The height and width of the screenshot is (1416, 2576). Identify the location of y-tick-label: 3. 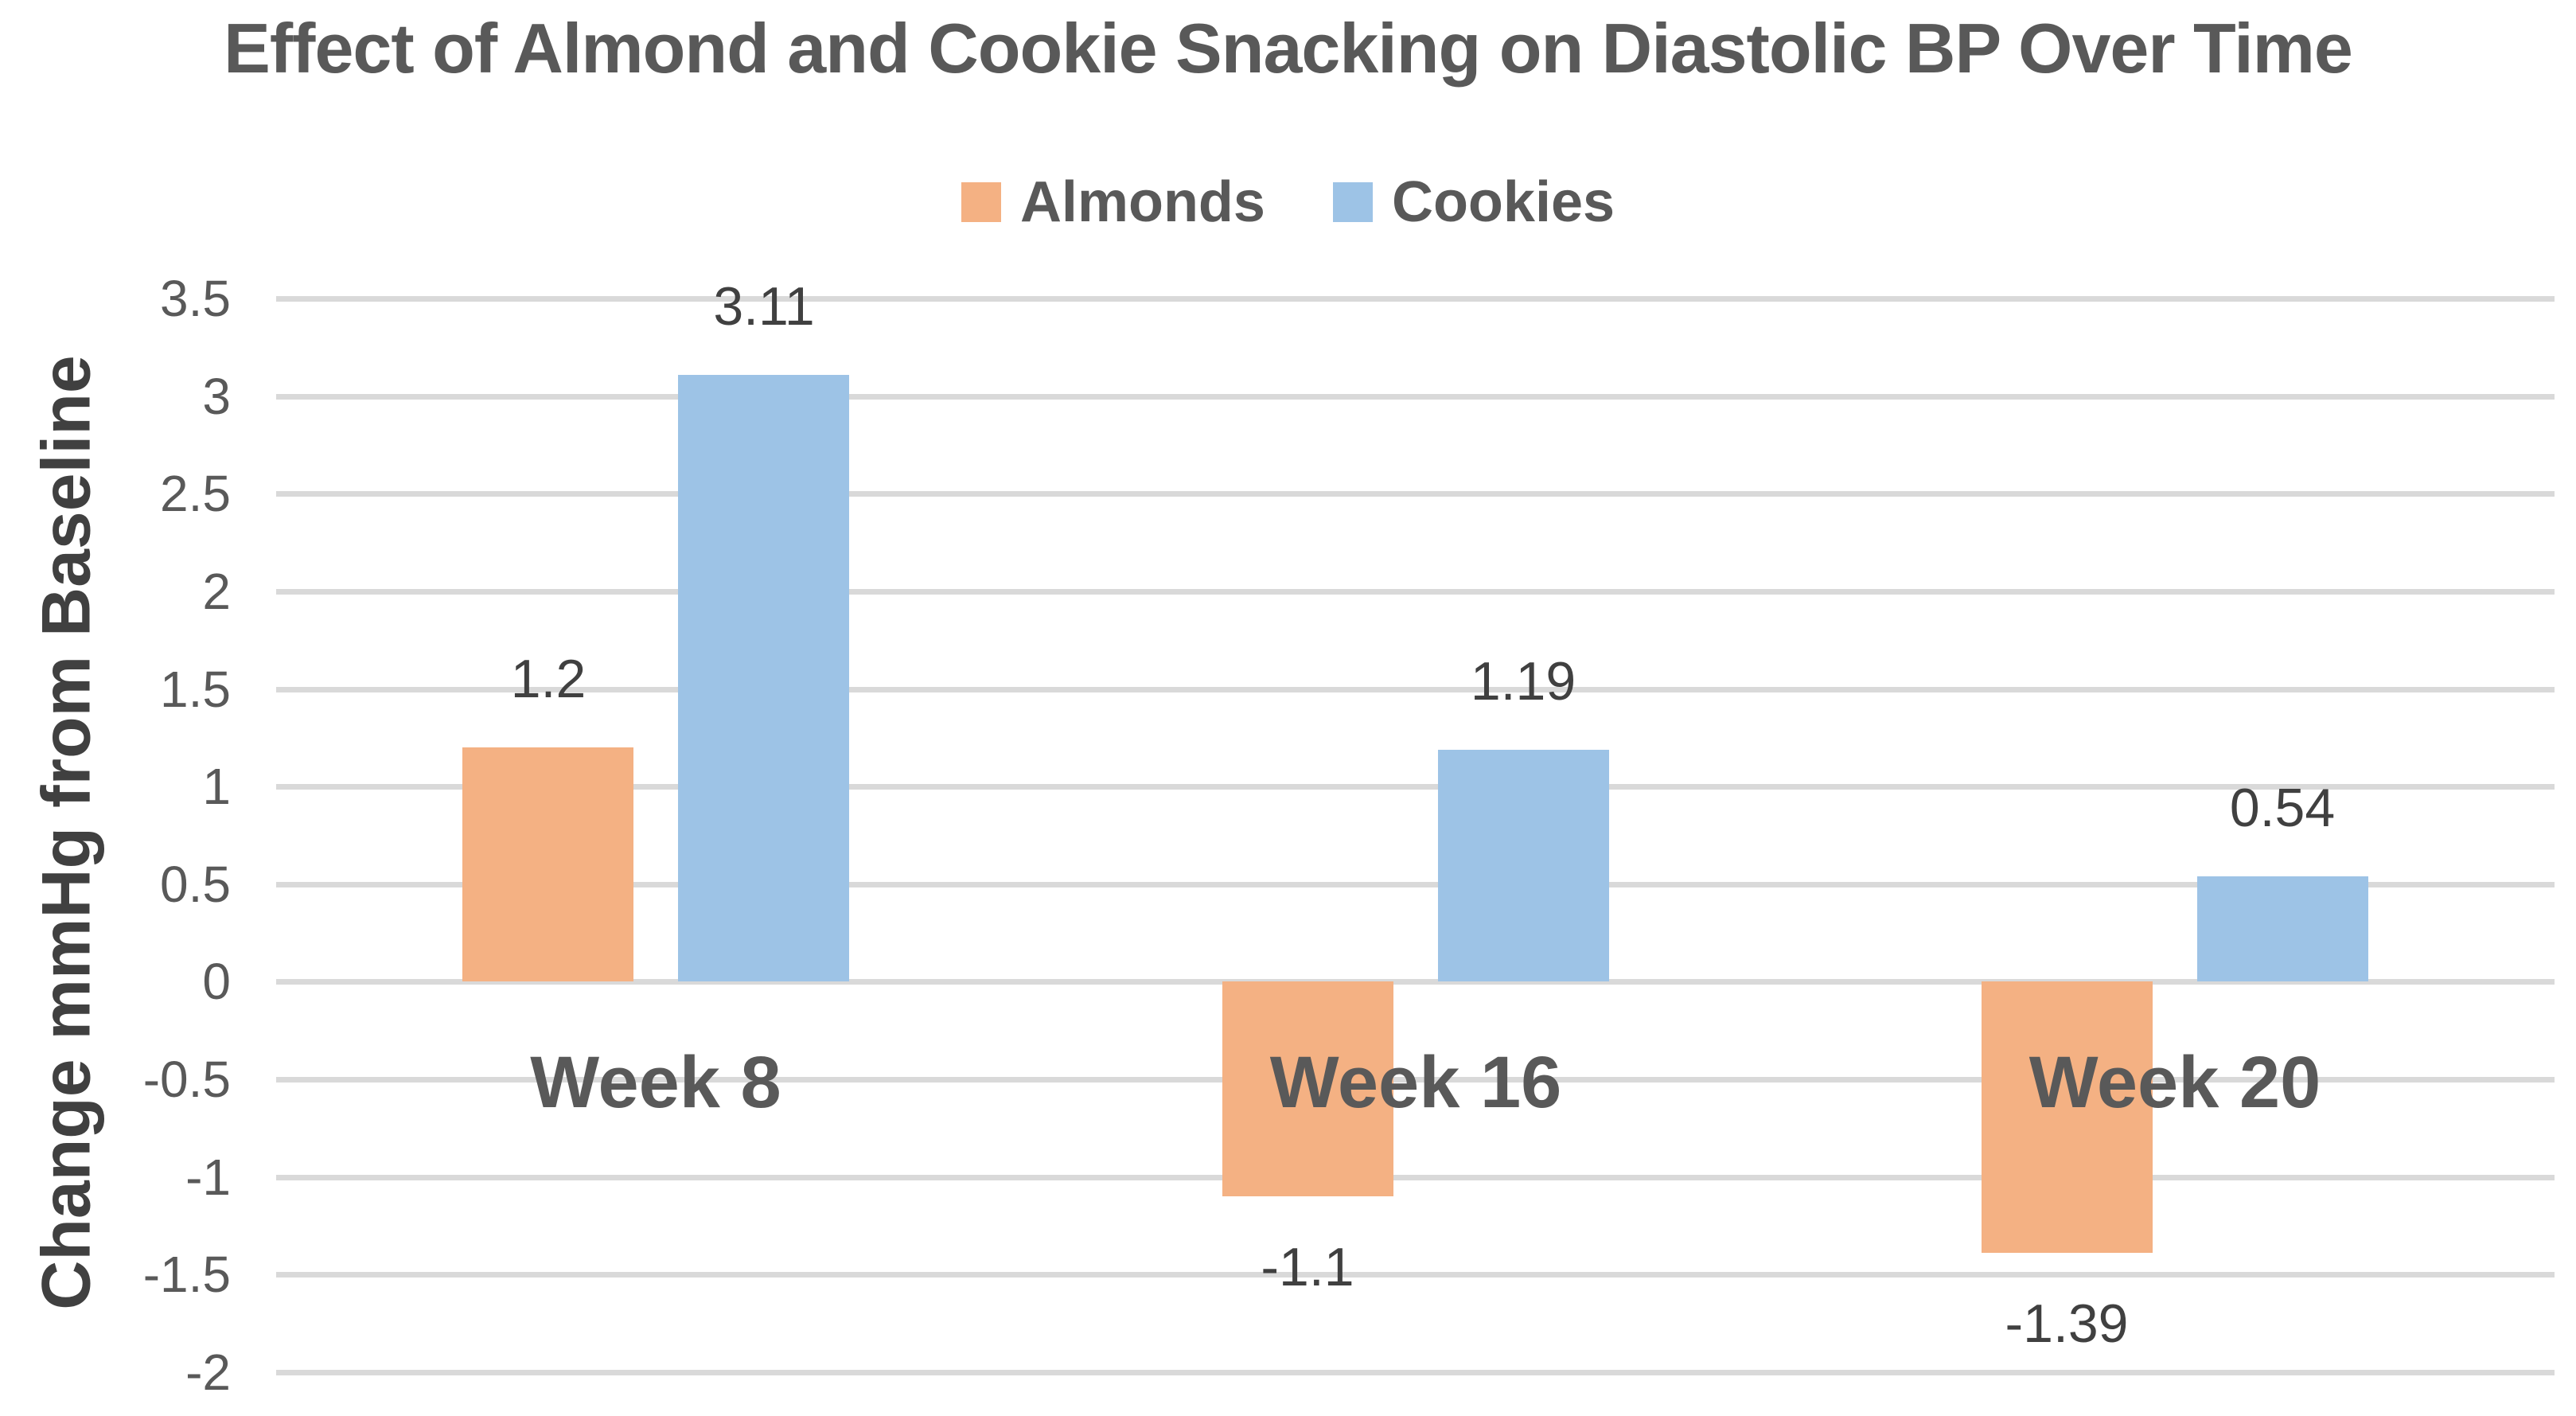
(216, 397).